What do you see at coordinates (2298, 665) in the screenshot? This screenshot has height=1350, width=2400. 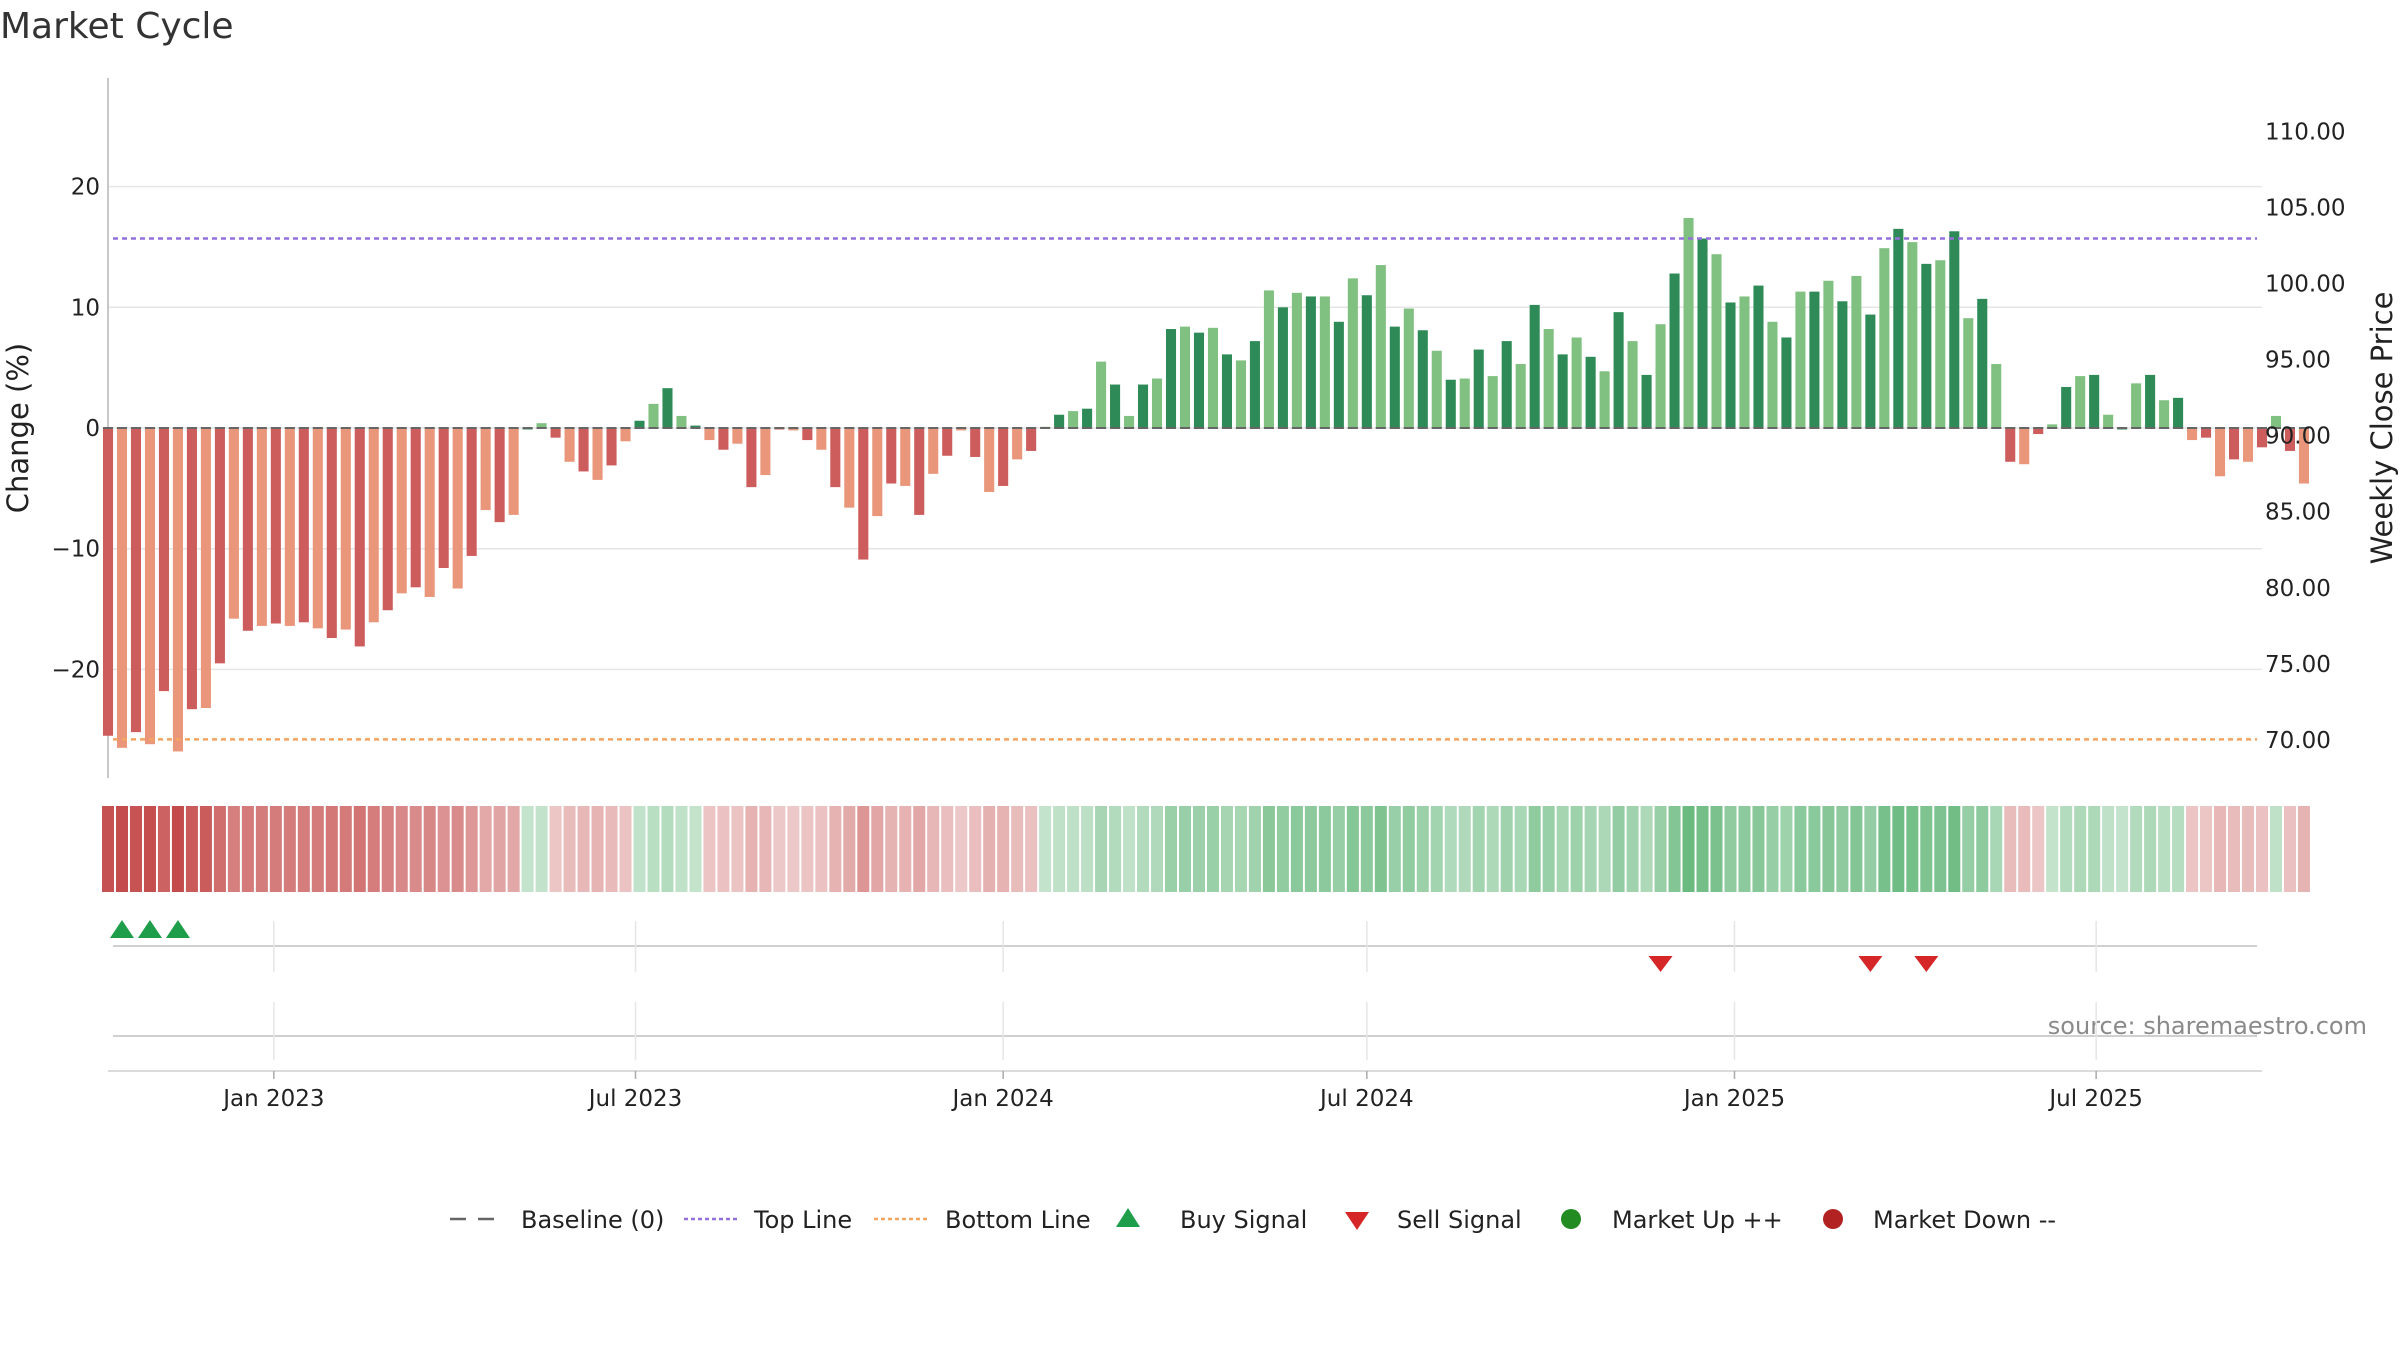 I see `right-y-tick-label: 75.00` at bounding box center [2298, 665].